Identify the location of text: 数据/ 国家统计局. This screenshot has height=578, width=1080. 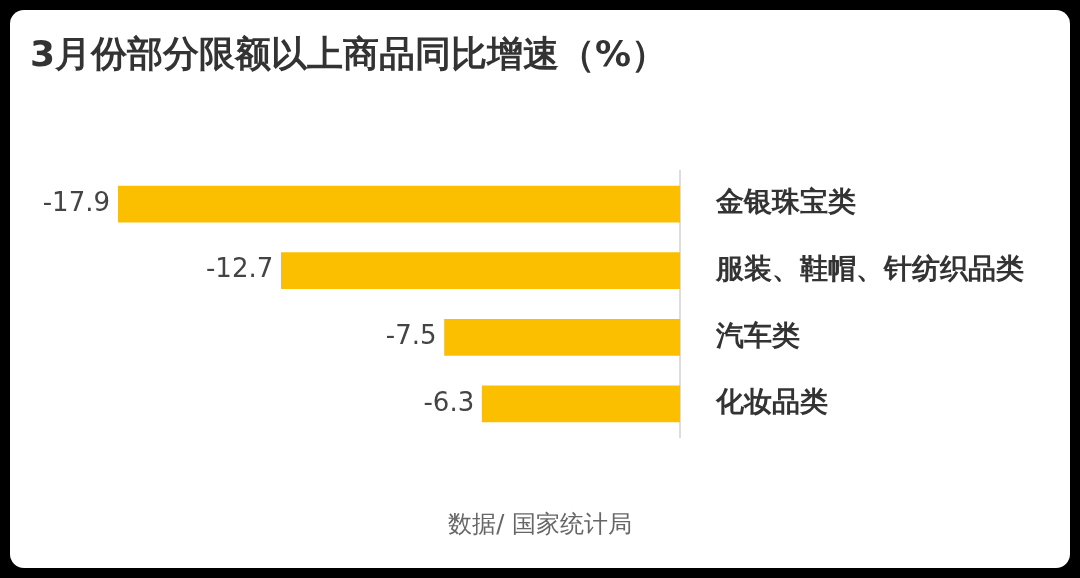
(540, 524).